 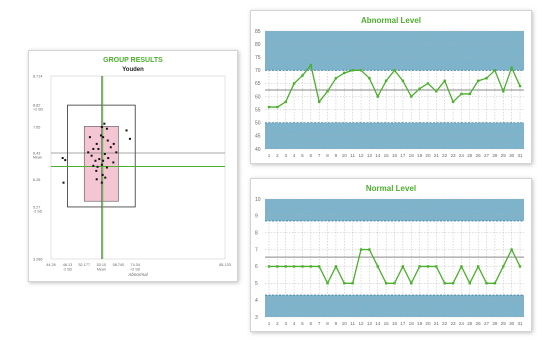 What do you see at coordinates (37, 158) in the screenshot?
I see `y-tick-sublabel: Mean` at bounding box center [37, 158].